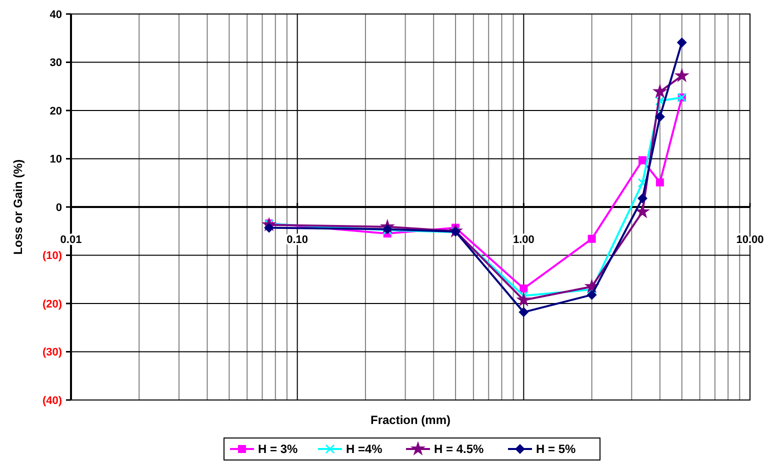 The width and height of the screenshot is (764, 465). I want to click on y-tick-label: (10), so click(52, 256).